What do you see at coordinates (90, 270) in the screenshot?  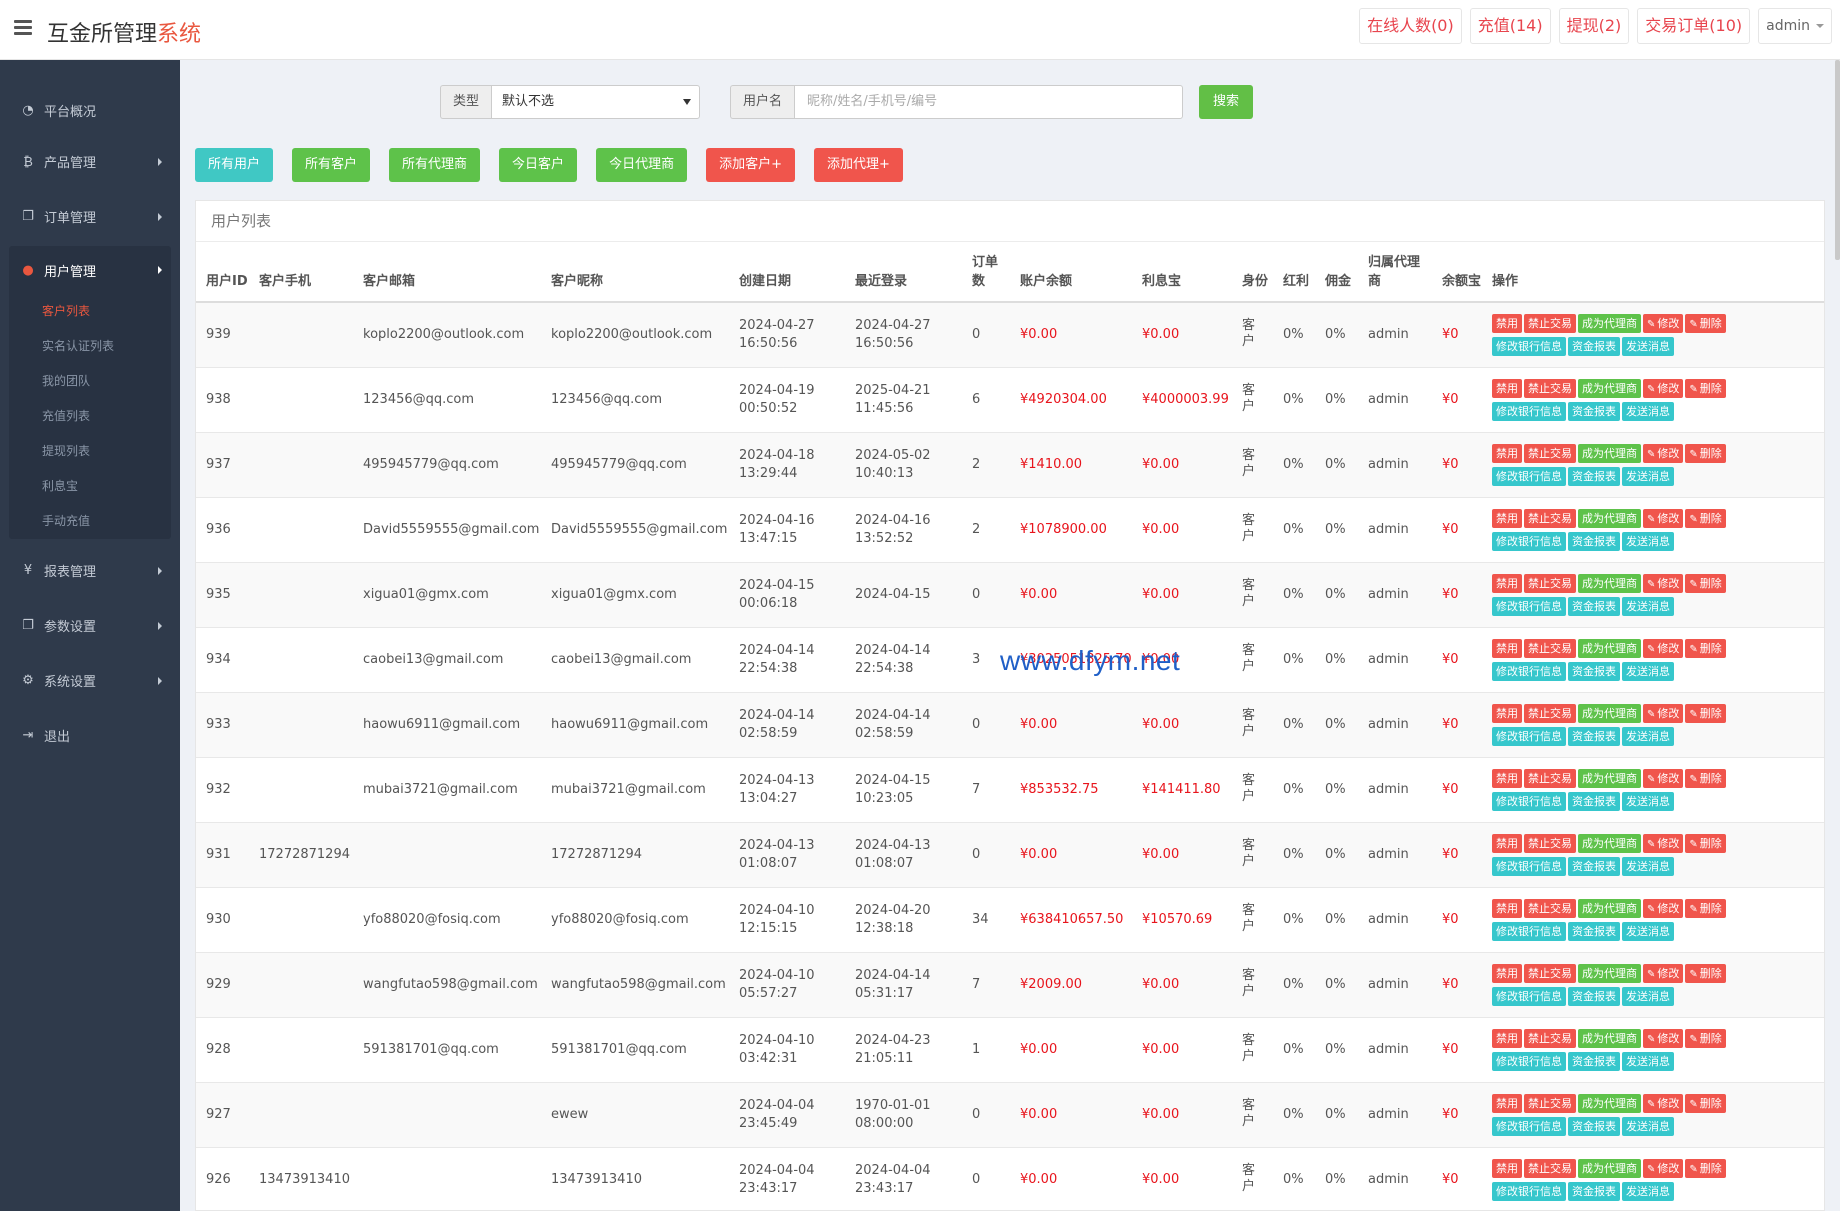 I see `sidebar-item-users: ● 用户管理` at bounding box center [90, 270].